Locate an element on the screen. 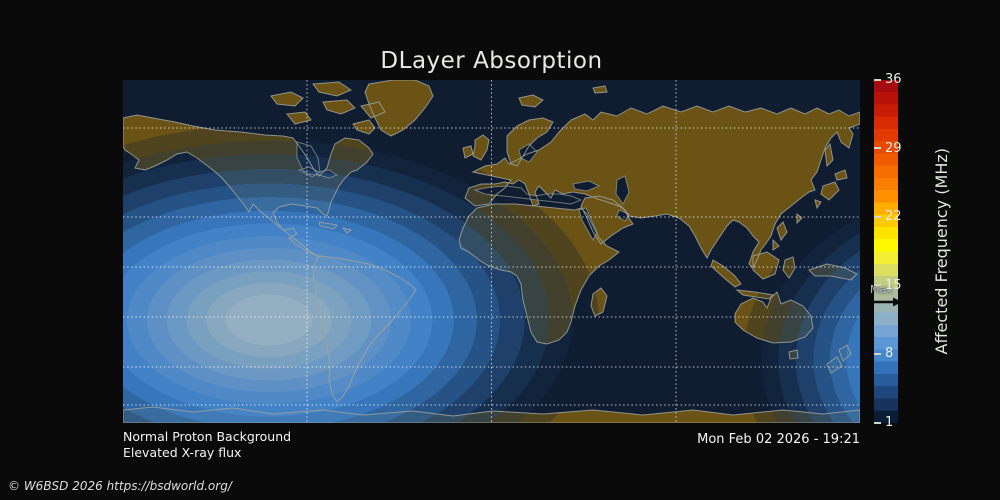 Image resolution: width=1000 pixels, height=500 pixels. tick-label: 22 is located at coordinates (893, 217).